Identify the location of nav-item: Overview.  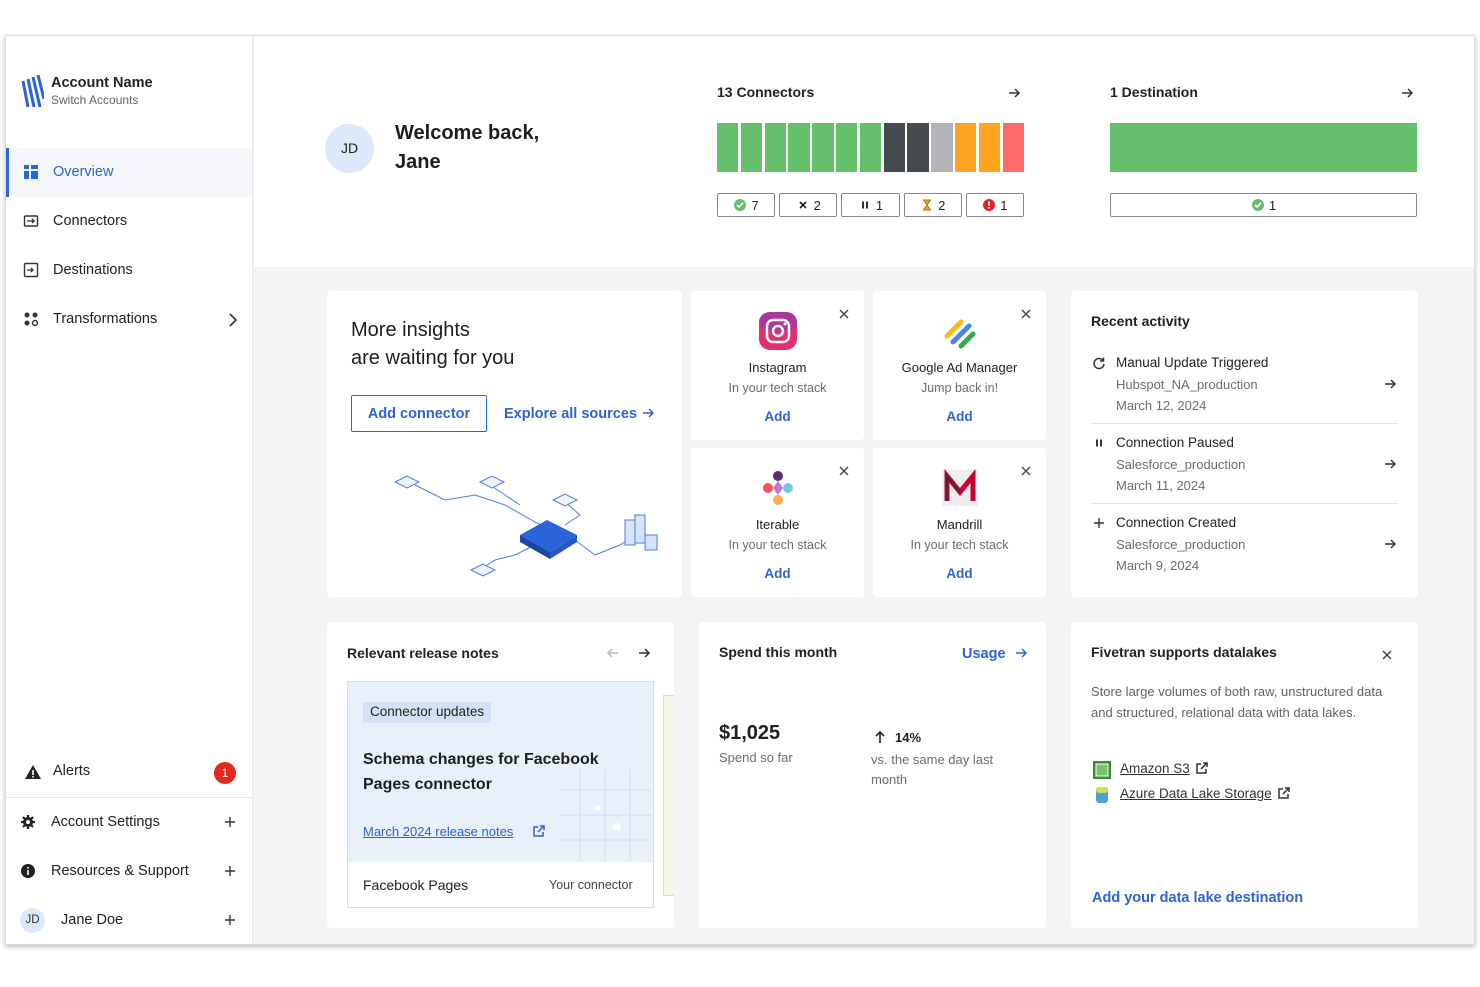
(129, 172).